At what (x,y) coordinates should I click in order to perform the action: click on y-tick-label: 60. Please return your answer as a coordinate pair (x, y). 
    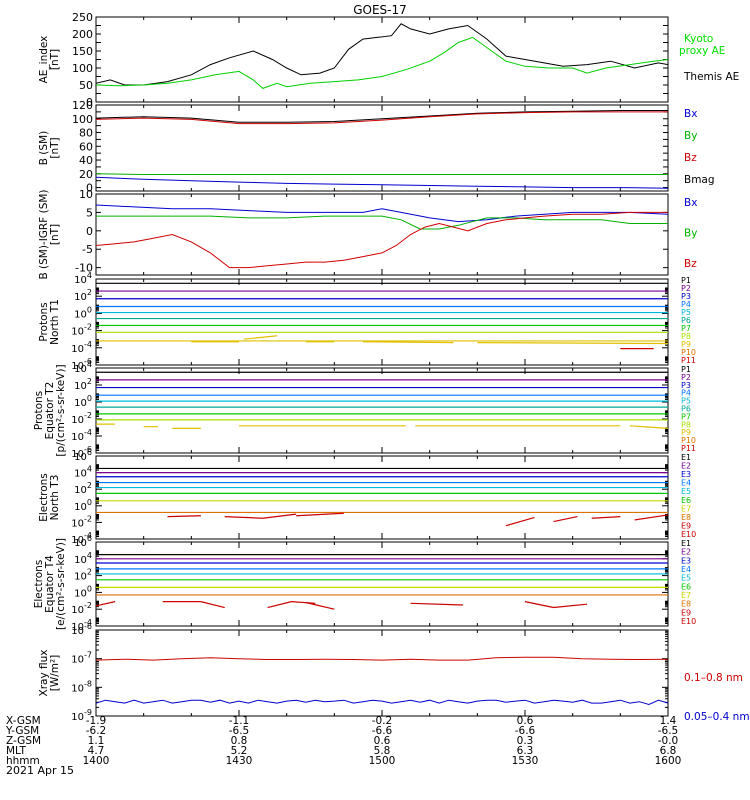
    Looking at the image, I should click on (86, 146).